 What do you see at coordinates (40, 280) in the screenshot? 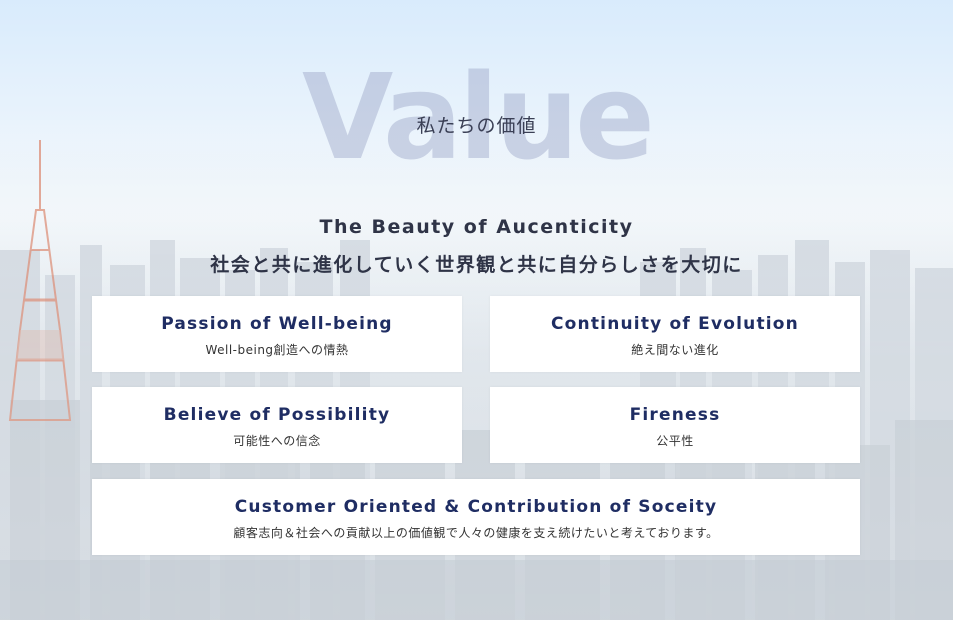
I see `tower-icon` at bounding box center [40, 280].